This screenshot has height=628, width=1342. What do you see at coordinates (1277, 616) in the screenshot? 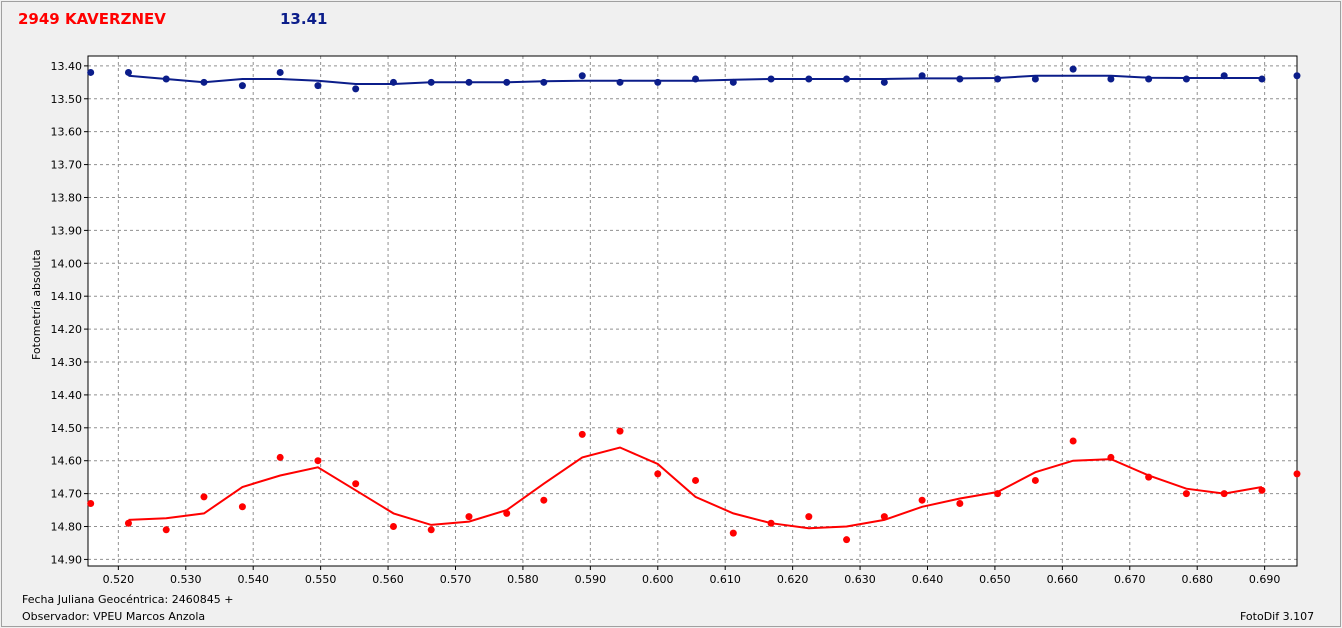
I see `software-version: FotoDif 3.107` at bounding box center [1277, 616].